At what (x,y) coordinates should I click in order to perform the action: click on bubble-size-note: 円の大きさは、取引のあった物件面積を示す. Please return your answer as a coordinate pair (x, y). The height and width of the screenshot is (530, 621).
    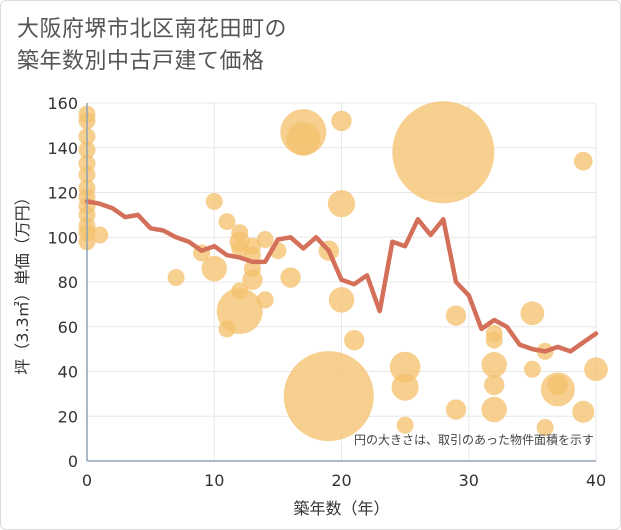
    Looking at the image, I should click on (474, 439).